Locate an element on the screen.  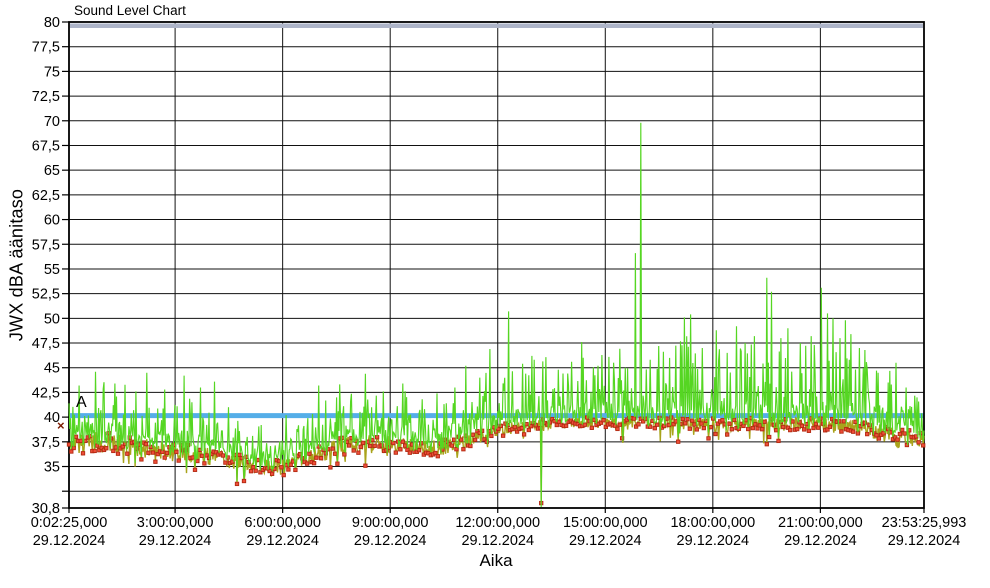
y-tick-label: 72,5 is located at coordinates (46, 97).